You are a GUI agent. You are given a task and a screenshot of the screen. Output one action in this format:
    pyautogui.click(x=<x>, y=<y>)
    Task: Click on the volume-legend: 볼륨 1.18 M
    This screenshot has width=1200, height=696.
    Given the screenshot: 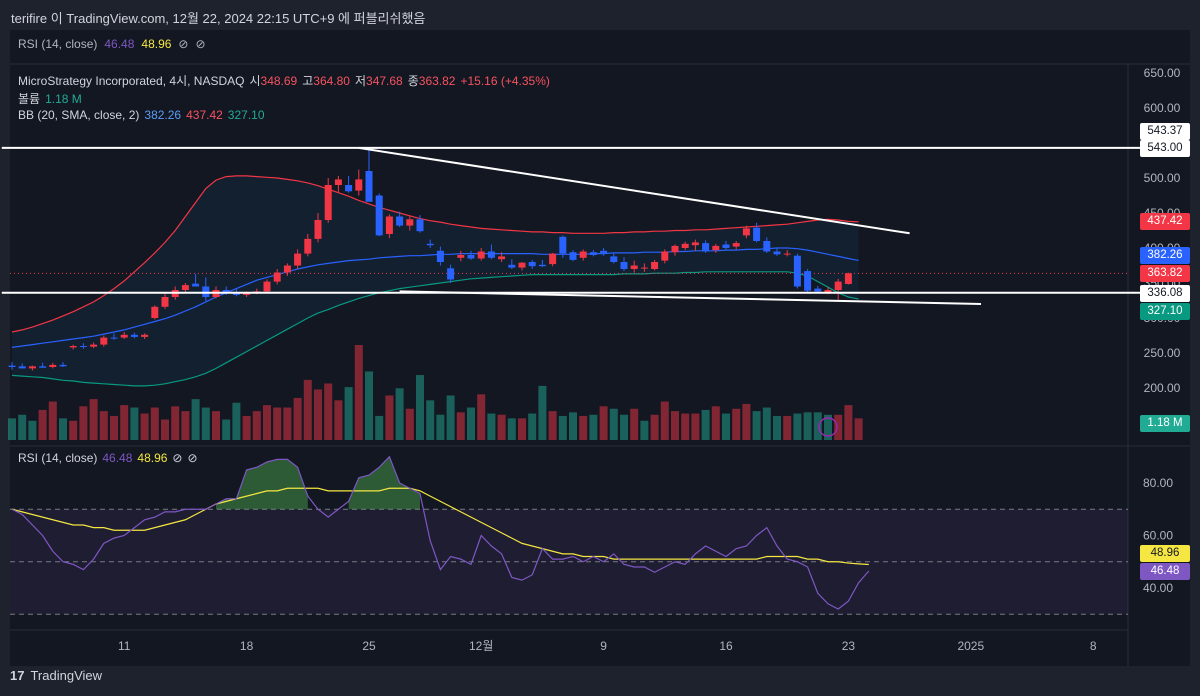 What is the action you would take?
    pyautogui.click(x=50, y=98)
    